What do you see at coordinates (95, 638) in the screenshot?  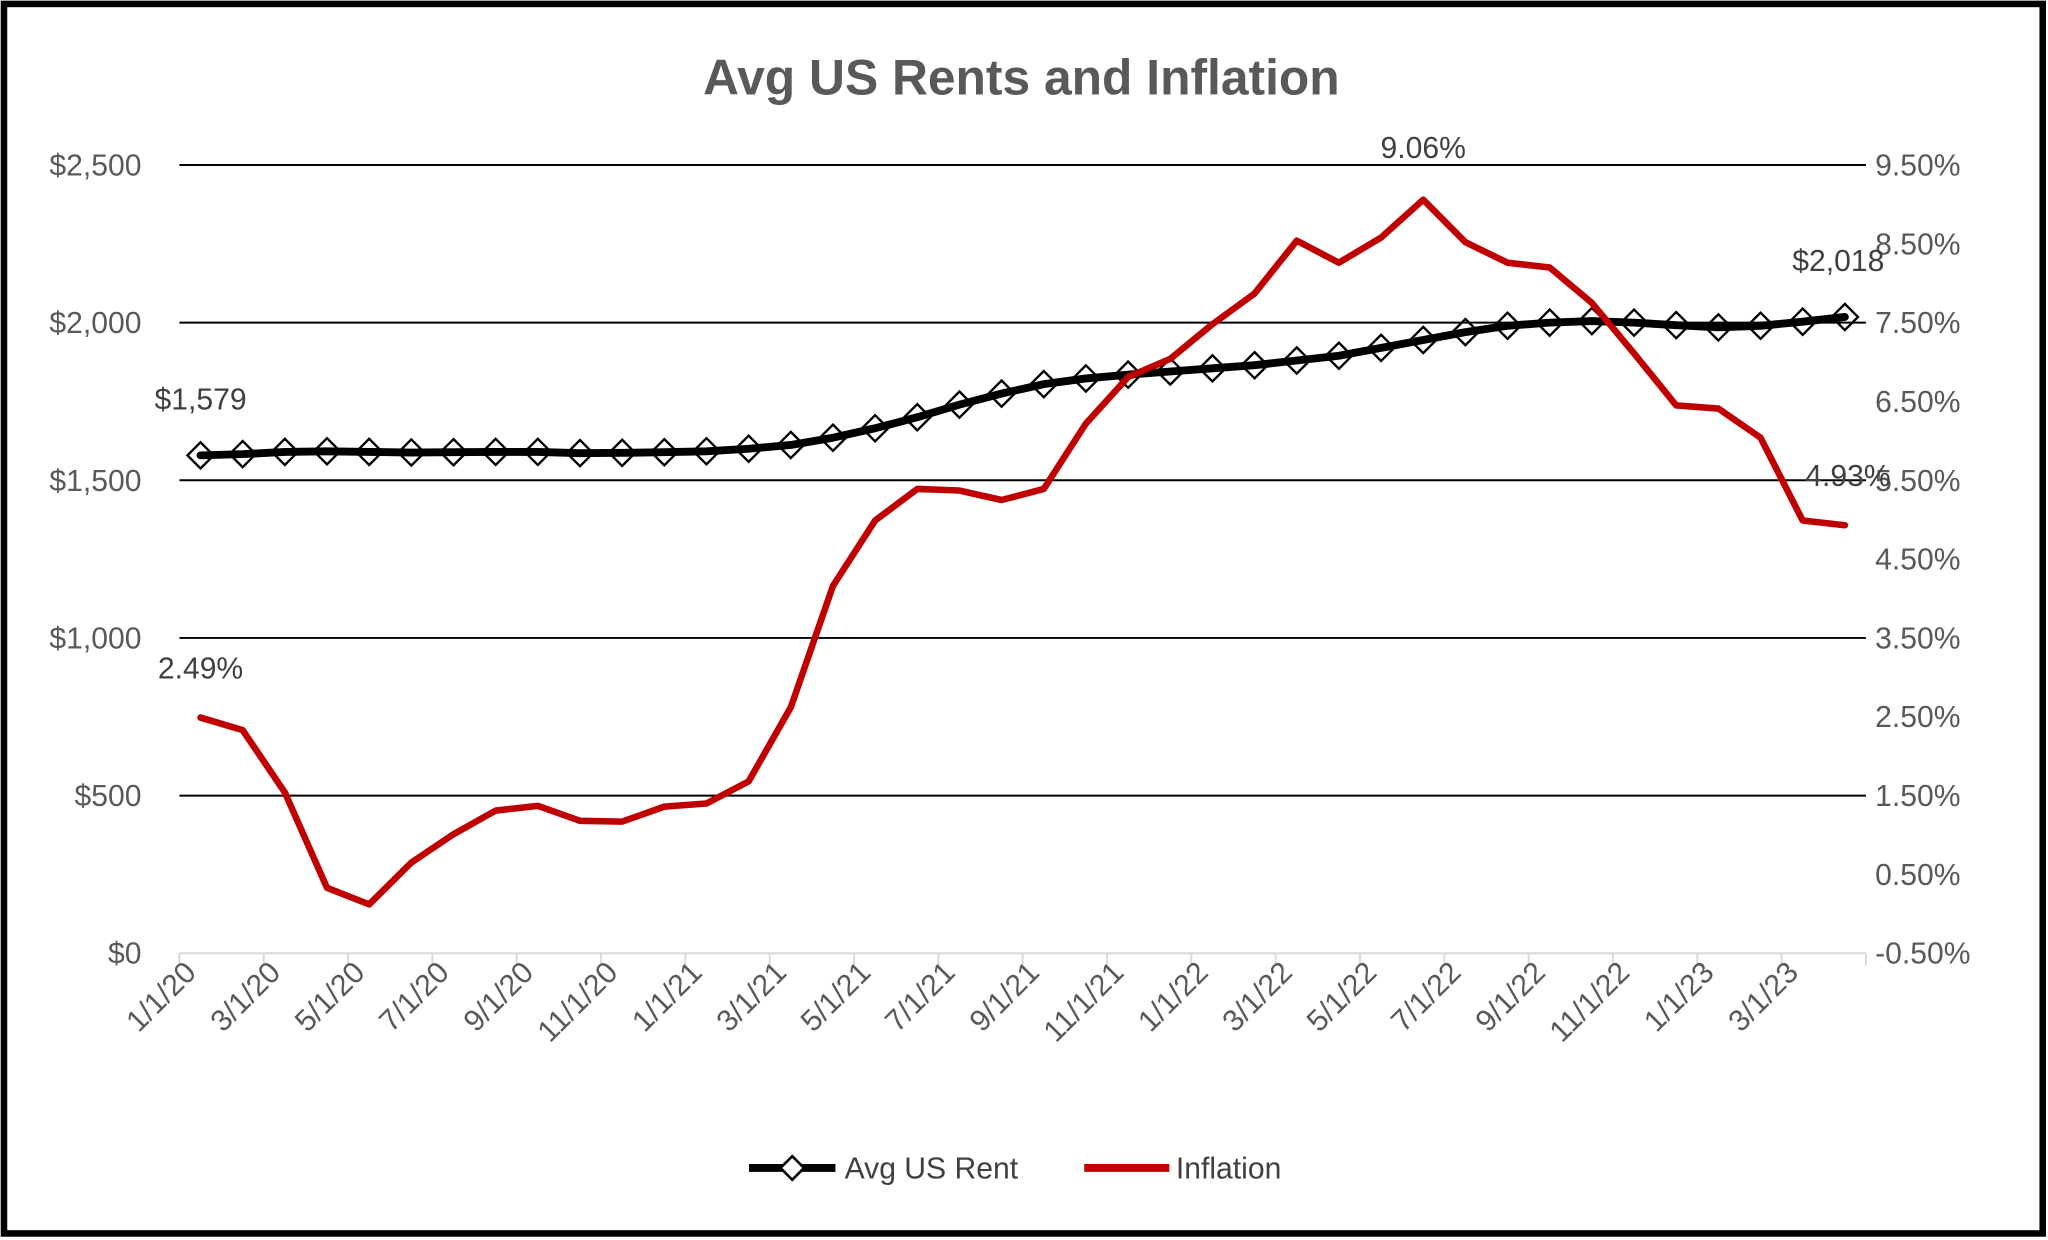 I see `y-left-tick-label: $1,000` at bounding box center [95, 638].